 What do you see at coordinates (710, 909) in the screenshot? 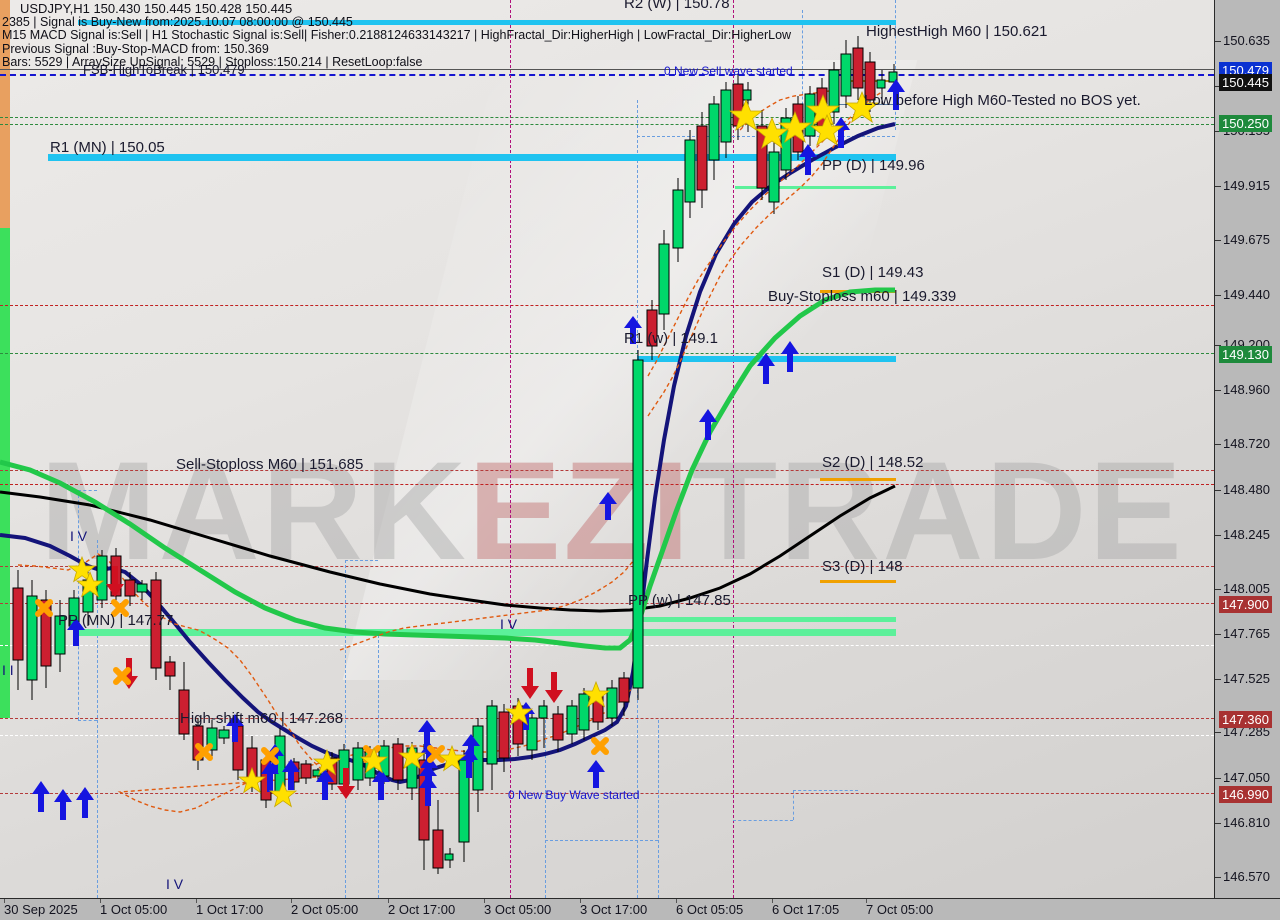
I see `time-tick: 6 Oct 05:05` at bounding box center [710, 909].